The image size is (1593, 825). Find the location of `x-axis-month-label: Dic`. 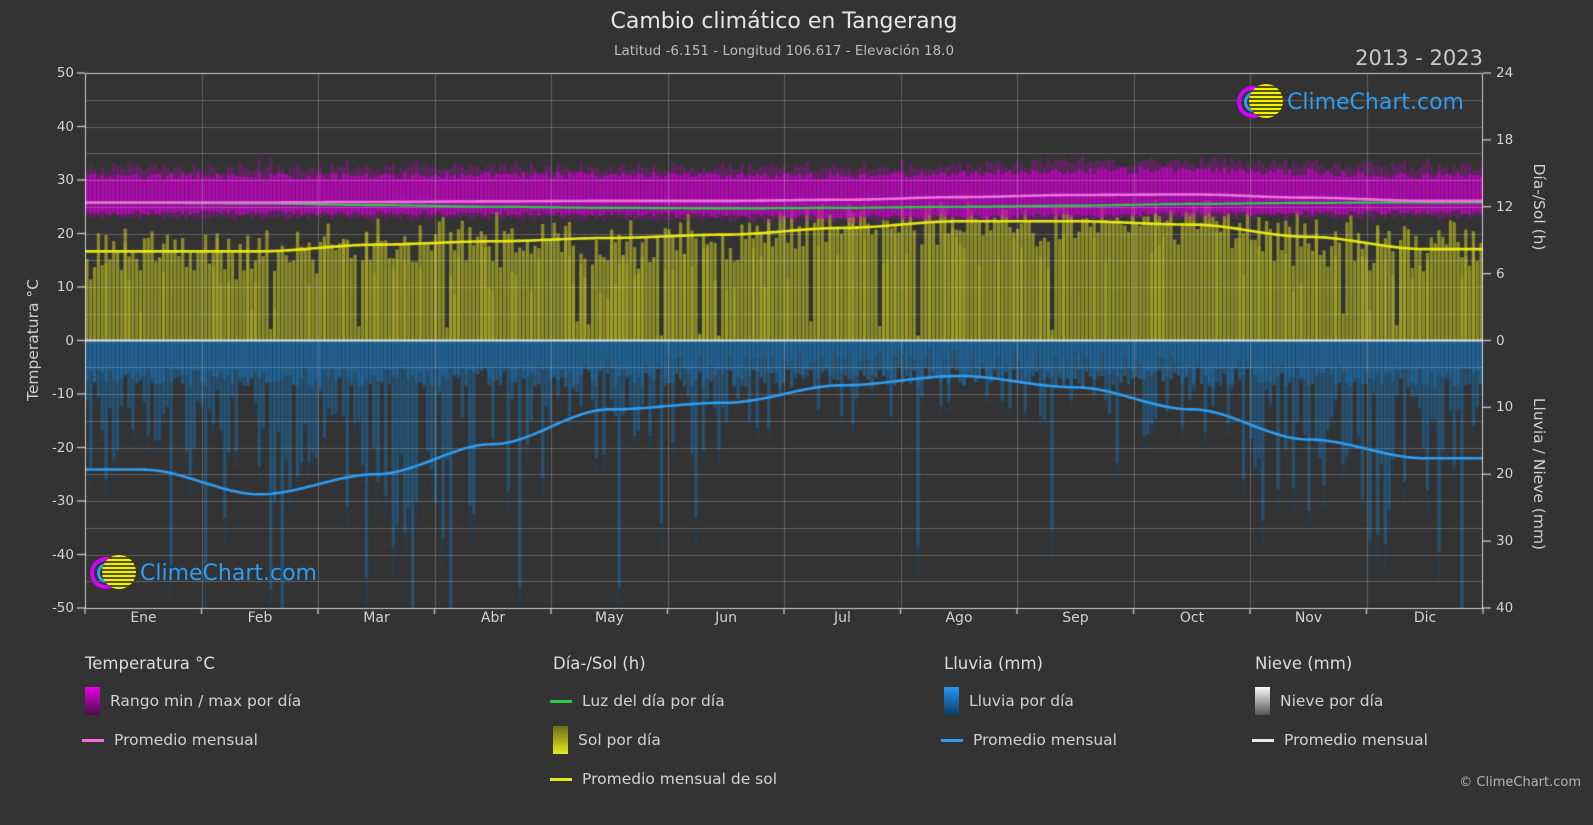

x-axis-month-label: Dic is located at coordinates (1425, 618).